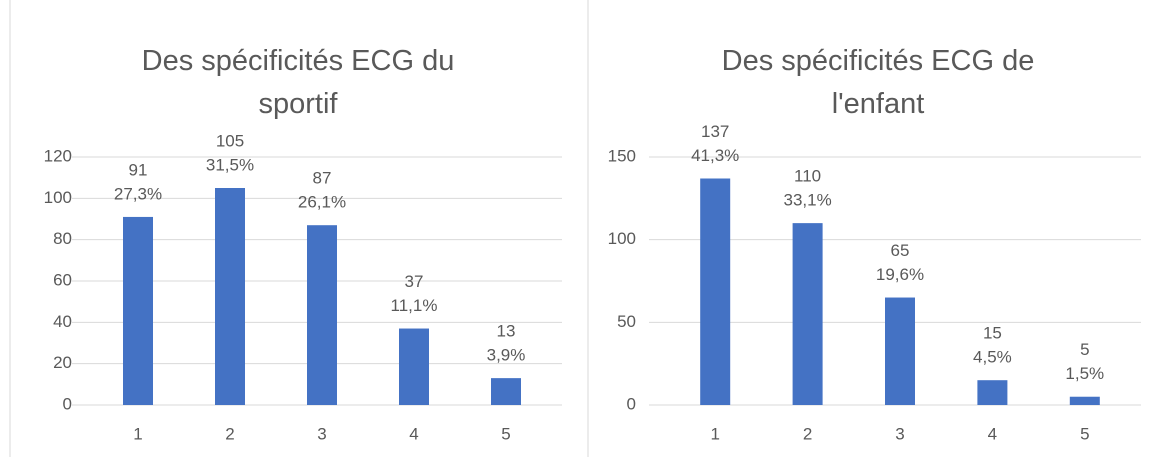  Describe the element at coordinates (807, 176) in the screenshot. I see `data-label: 110` at that location.